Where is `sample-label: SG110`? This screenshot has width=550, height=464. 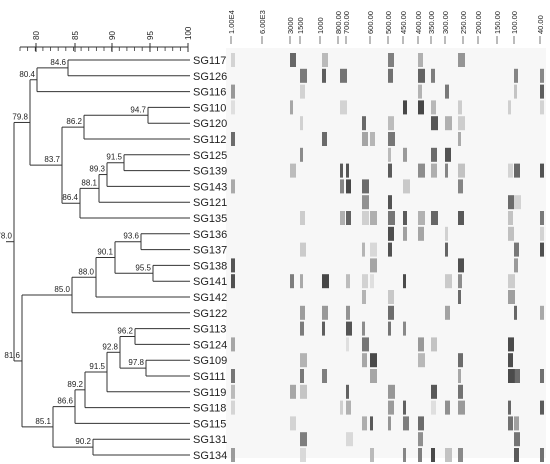
sample-label: SG110 is located at coordinates (209, 108).